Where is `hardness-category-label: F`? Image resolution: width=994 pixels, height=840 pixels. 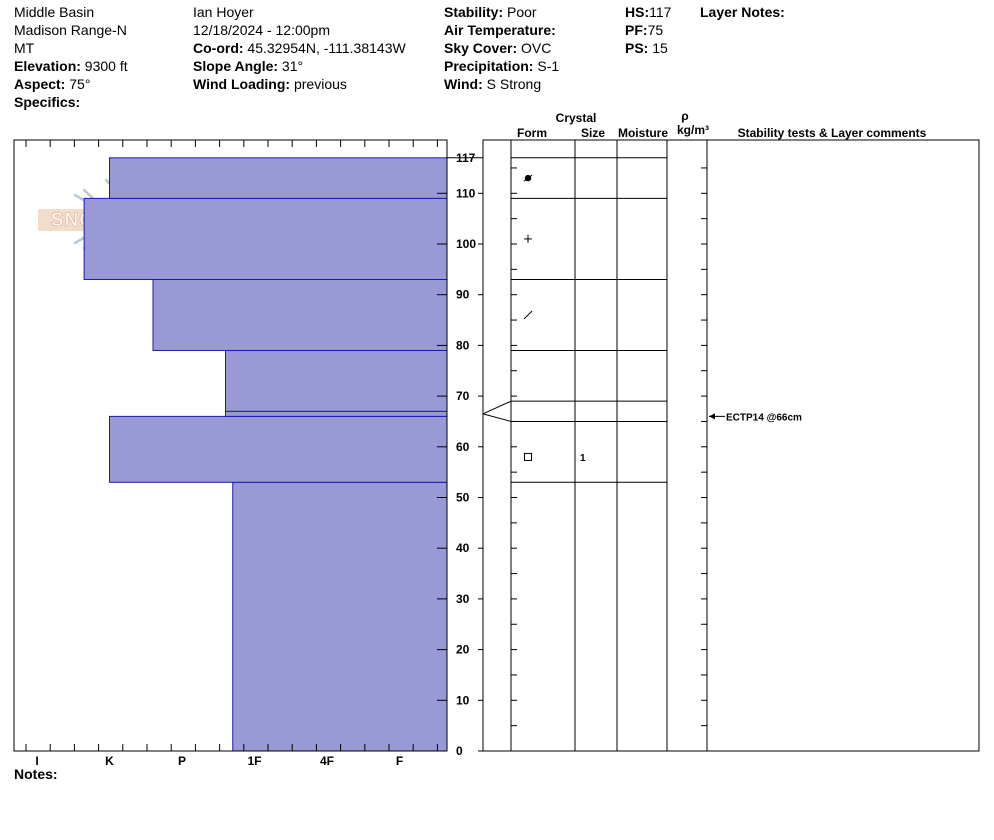 hardness-category-label: F is located at coordinates (399, 761).